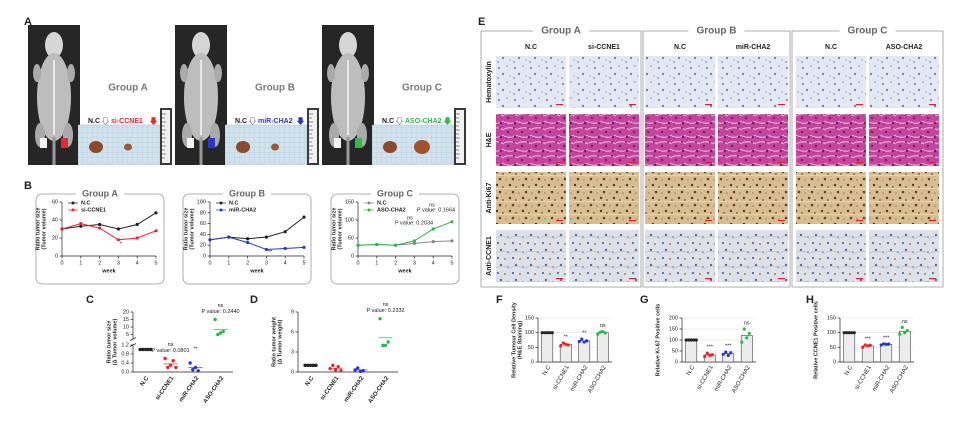 This screenshot has height=427, width=962. What do you see at coordinates (340, 228) in the screenshot?
I see `y-axis-label: (Tumor volume)` at bounding box center [340, 228].